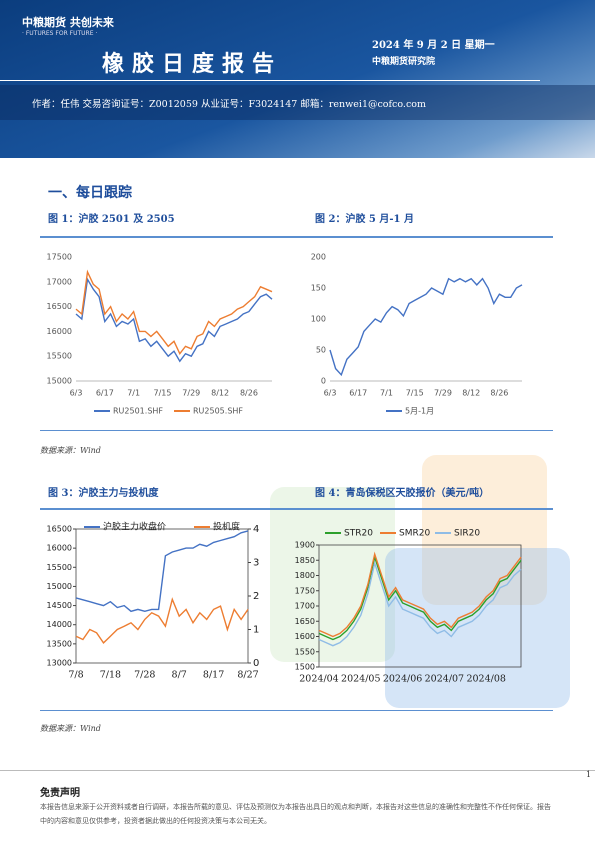 This screenshot has width=595, height=842. I want to click on legend-label: SIR20, so click(467, 534).